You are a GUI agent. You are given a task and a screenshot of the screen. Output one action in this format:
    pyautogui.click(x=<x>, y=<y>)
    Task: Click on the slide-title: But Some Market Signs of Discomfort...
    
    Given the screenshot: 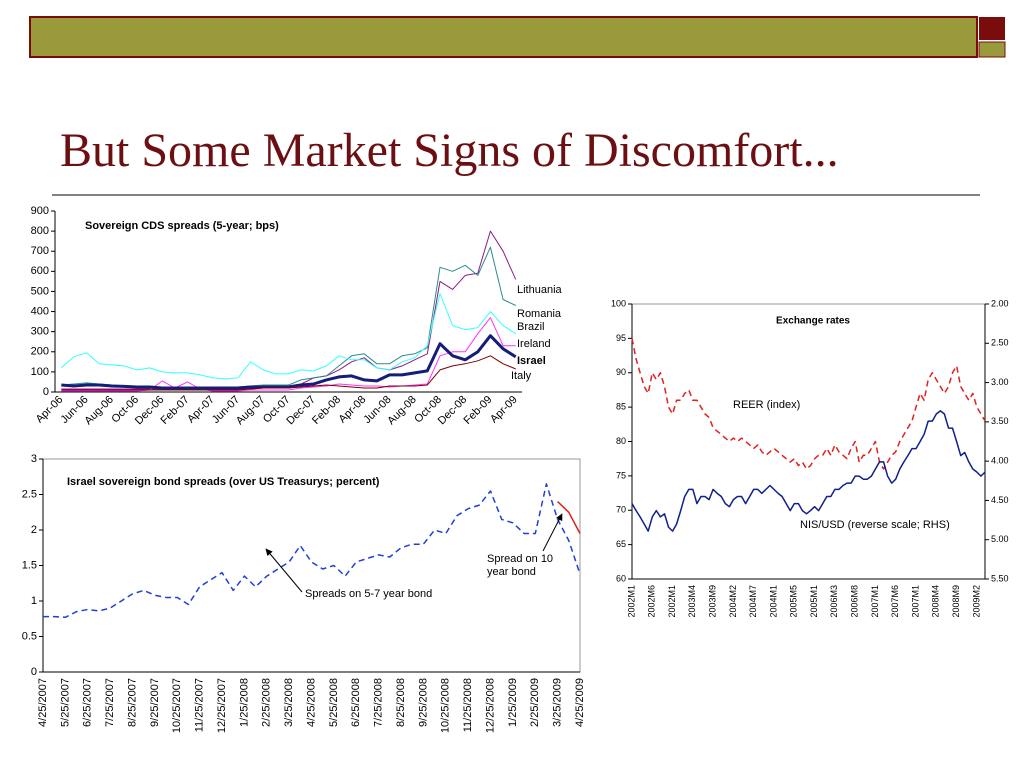 What is the action you would take?
    pyautogui.click(x=449, y=150)
    